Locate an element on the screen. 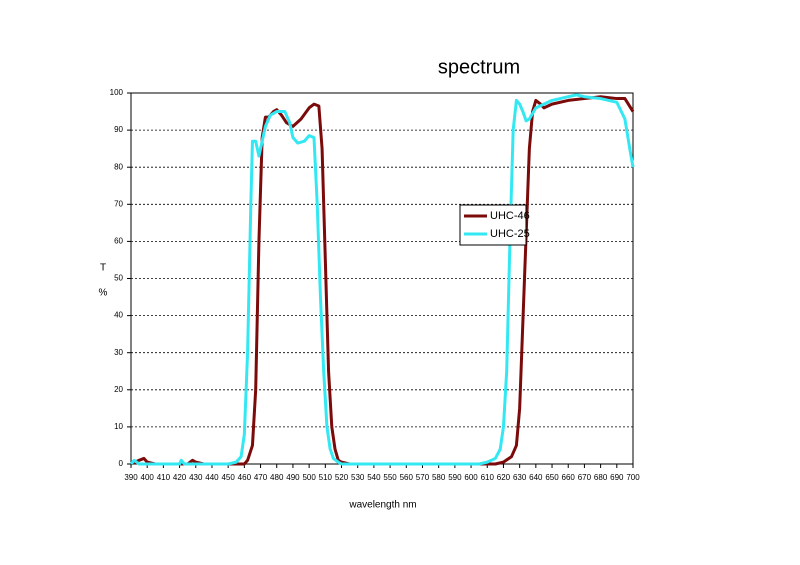 This screenshot has width=800, height=565. x-tick-label: 630 is located at coordinates (520, 477).